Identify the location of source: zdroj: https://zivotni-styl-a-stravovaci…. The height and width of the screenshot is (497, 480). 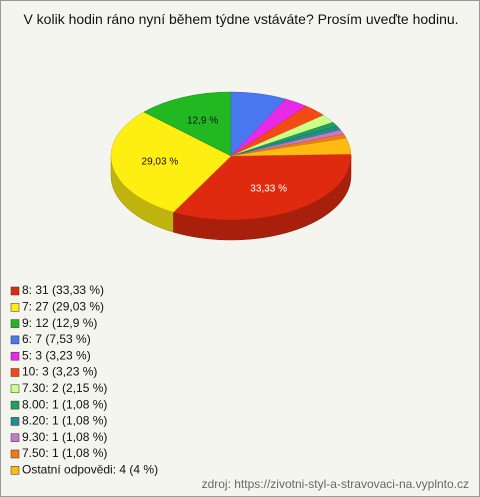
(335, 484).